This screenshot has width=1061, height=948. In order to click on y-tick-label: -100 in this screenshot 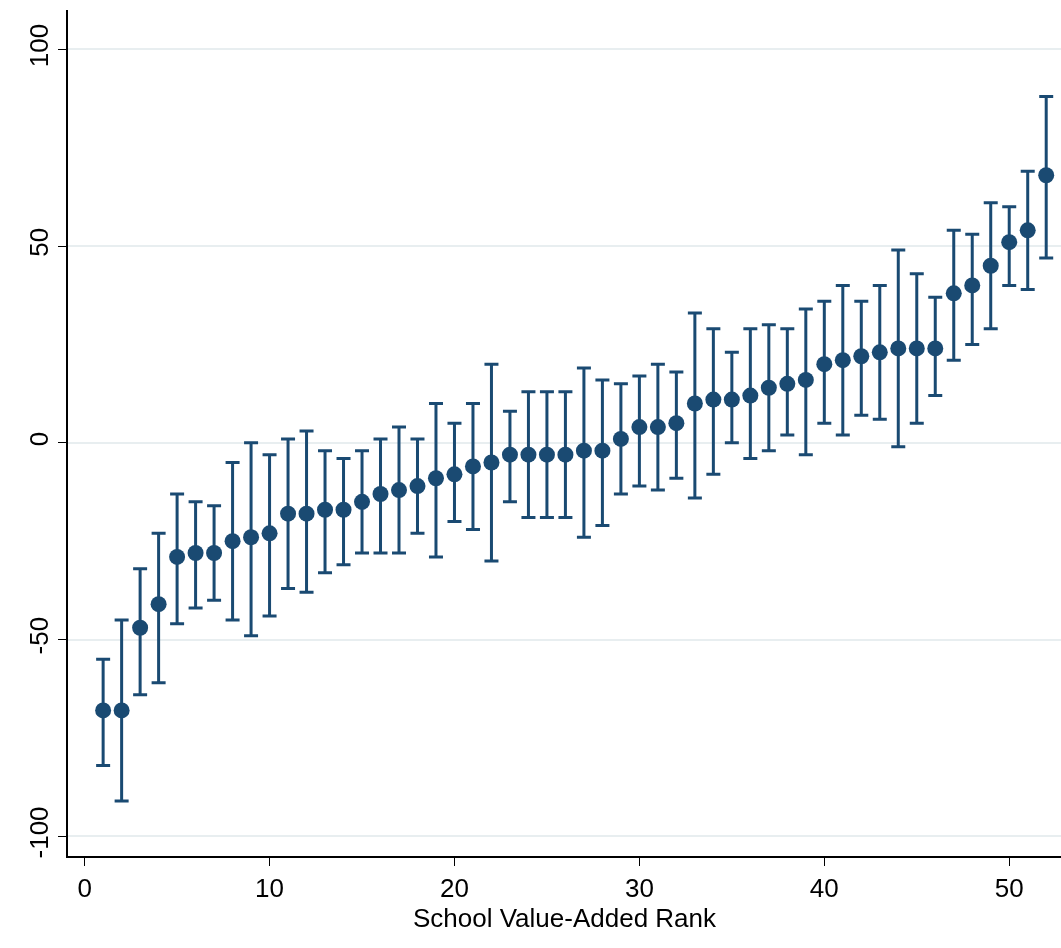, I will do `click(38, 832)`.